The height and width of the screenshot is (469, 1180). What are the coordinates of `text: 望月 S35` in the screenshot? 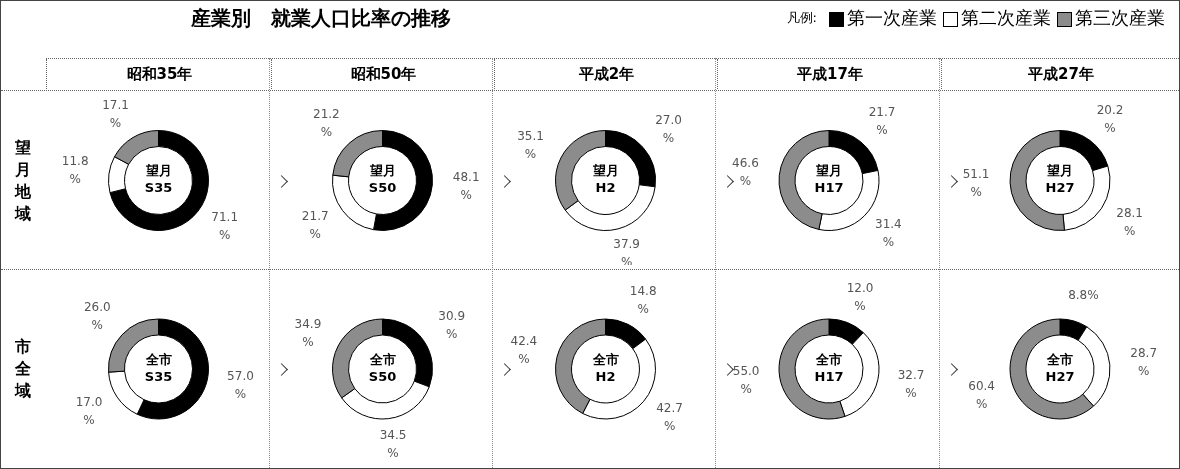 It's located at (158, 179).